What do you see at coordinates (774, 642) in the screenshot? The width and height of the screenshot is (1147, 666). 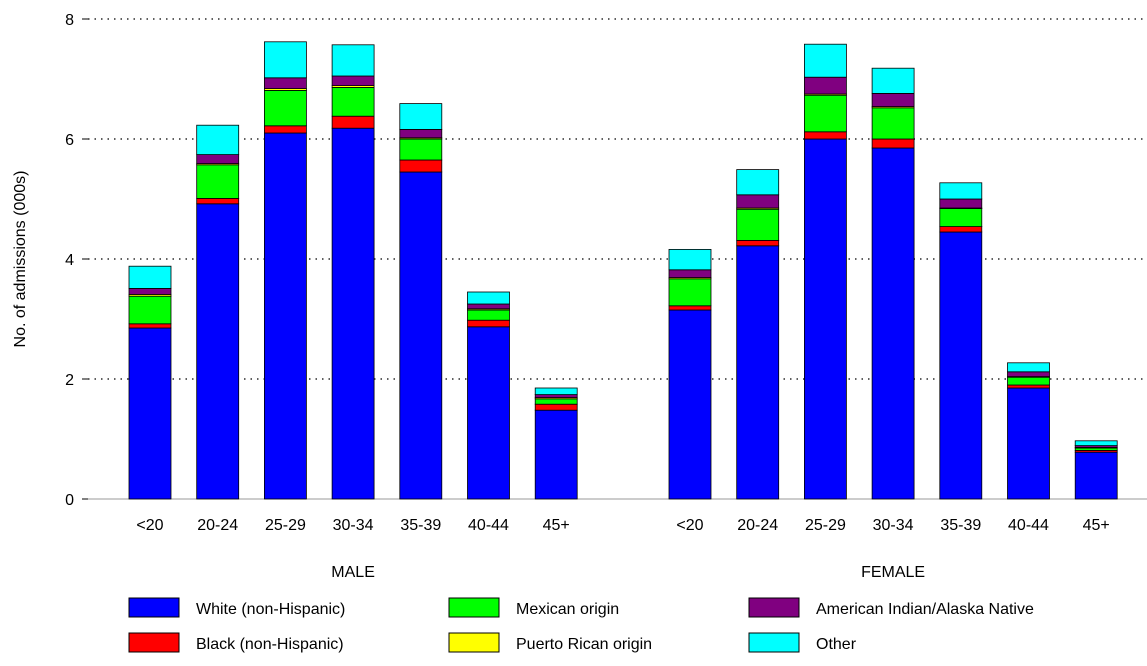 I see `legend-swatch-other` at bounding box center [774, 642].